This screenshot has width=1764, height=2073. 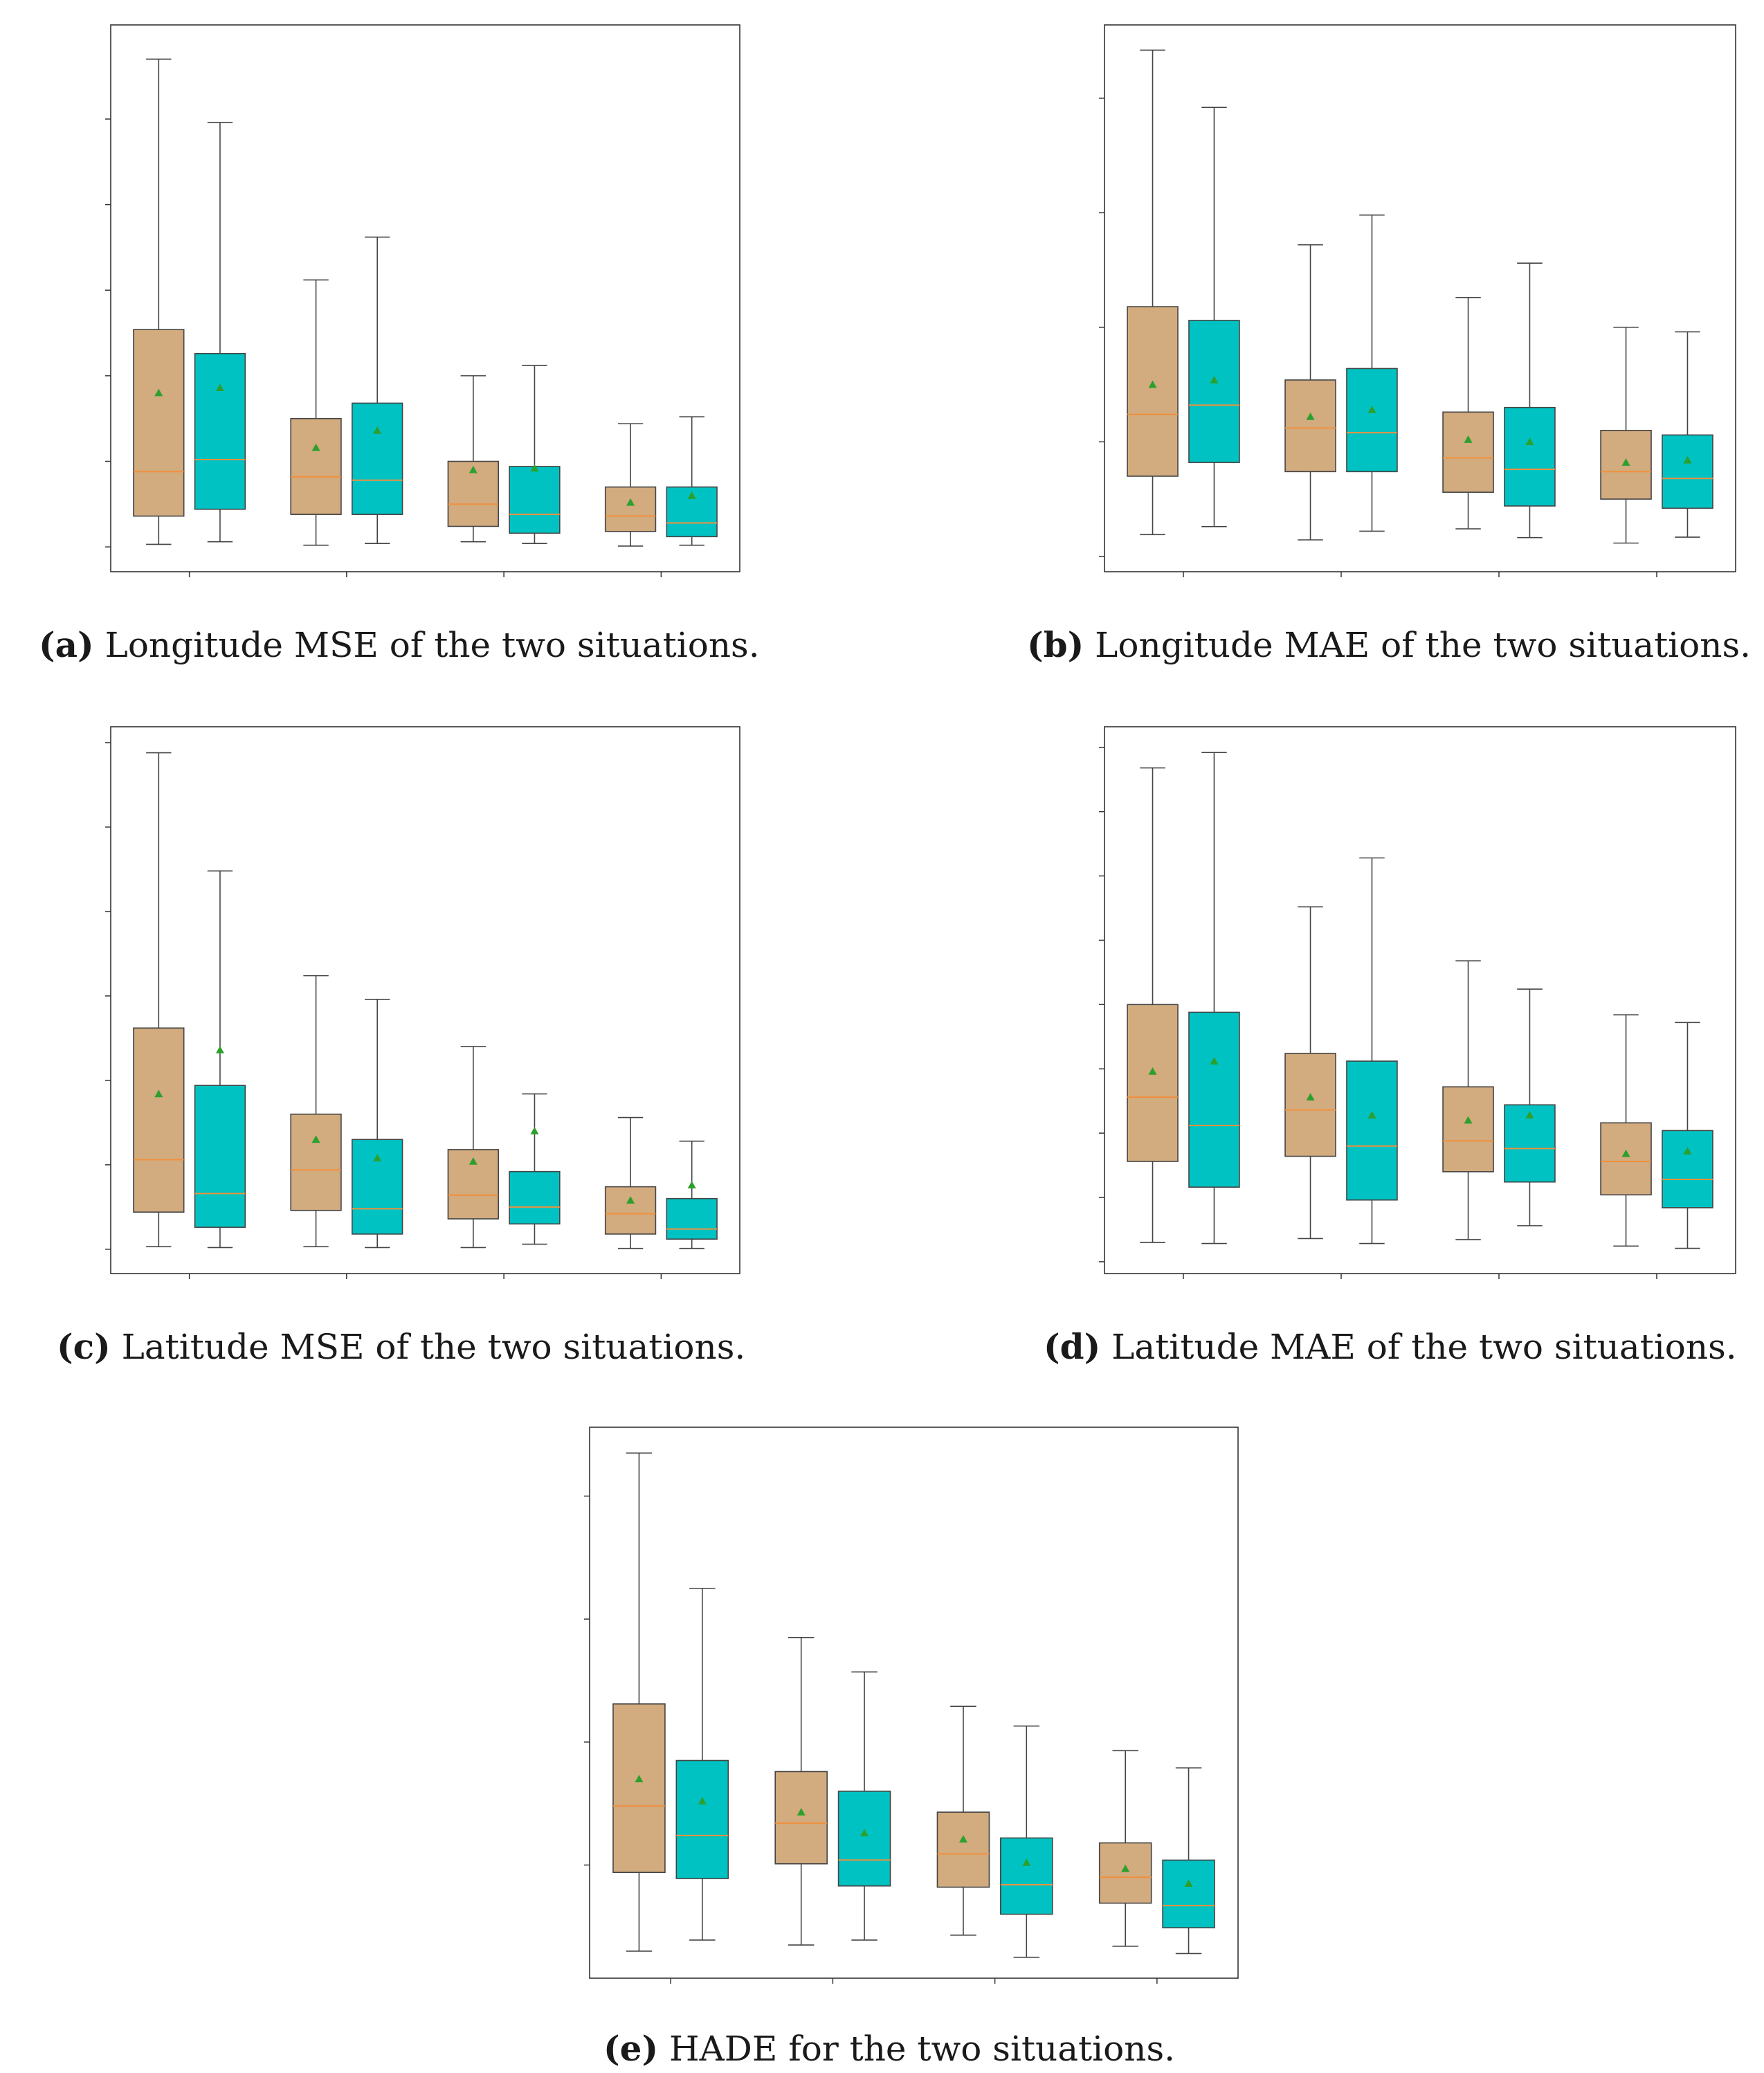 I want to click on caption-d-text: Latitude MAE of the two situations., so click(x=1419, y=1347).